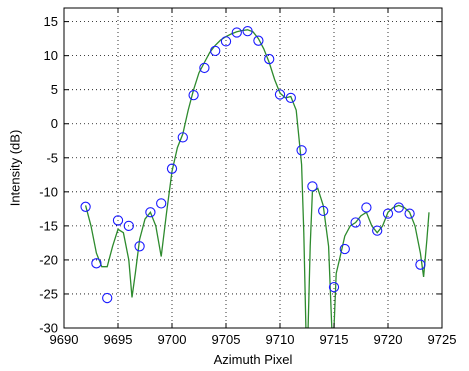 The height and width of the screenshot is (371, 469). What do you see at coordinates (48, 293) in the screenshot?
I see `y-tick-label: -25` at bounding box center [48, 293].